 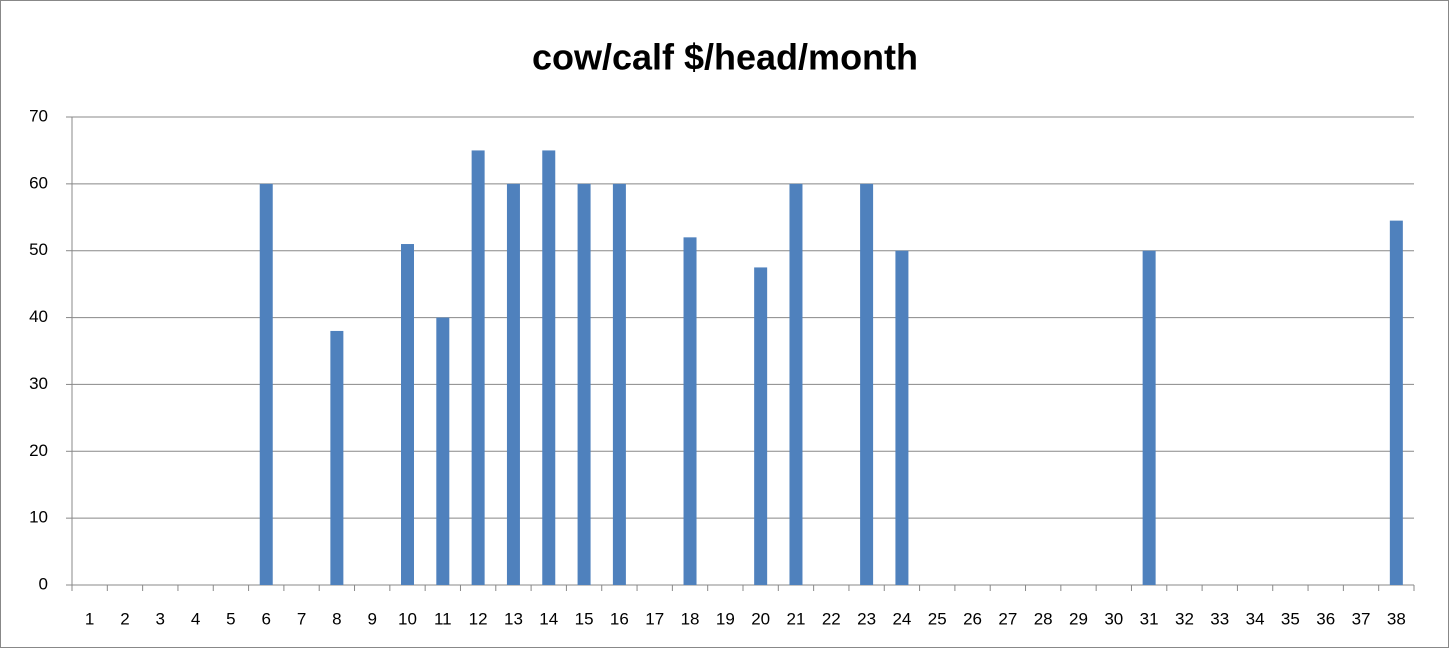 What do you see at coordinates (160, 618) in the screenshot?
I see `x-tick-label: 3` at bounding box center [160, 618].